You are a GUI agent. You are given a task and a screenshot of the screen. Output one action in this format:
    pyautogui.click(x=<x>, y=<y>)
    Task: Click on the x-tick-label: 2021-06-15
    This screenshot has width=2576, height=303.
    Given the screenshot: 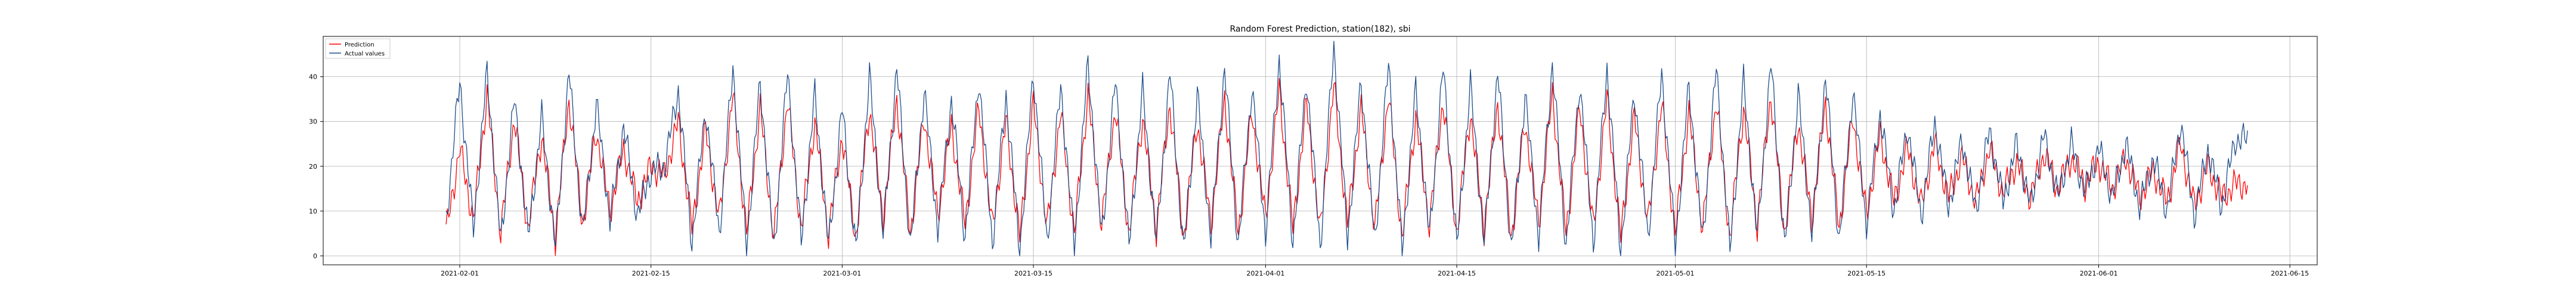 What is the action you would take?
    pyautogui.click(x=2290, y=273)
    